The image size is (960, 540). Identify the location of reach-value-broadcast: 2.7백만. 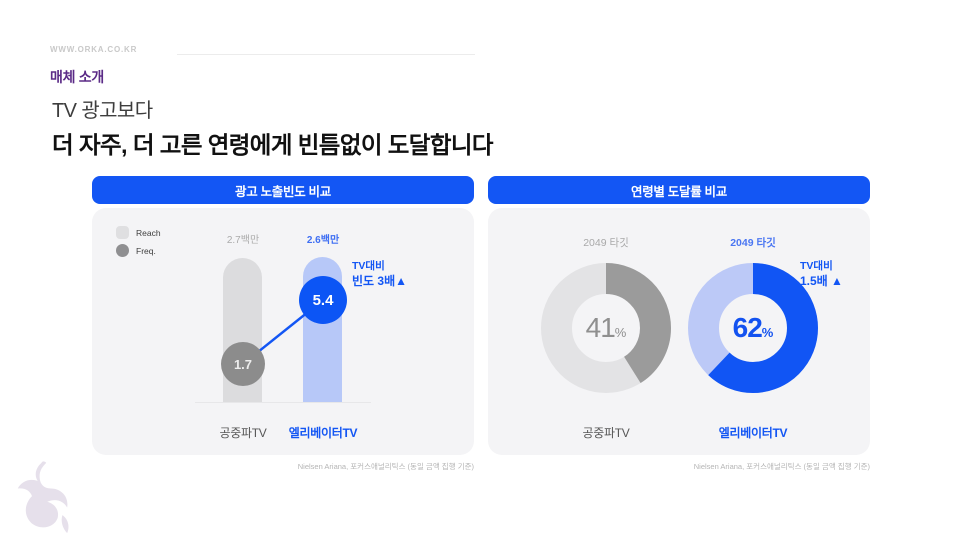
(243, 240).